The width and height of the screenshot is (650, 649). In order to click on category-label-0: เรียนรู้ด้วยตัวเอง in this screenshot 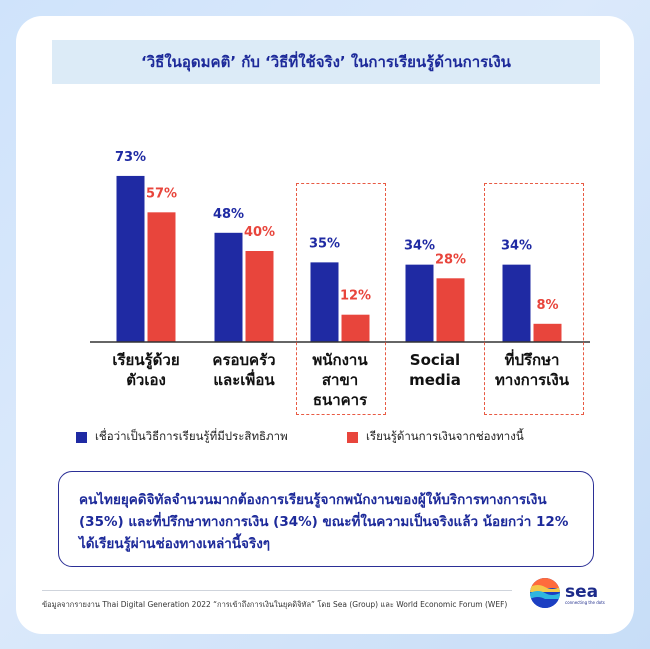, I will do `click(146, 370)`.